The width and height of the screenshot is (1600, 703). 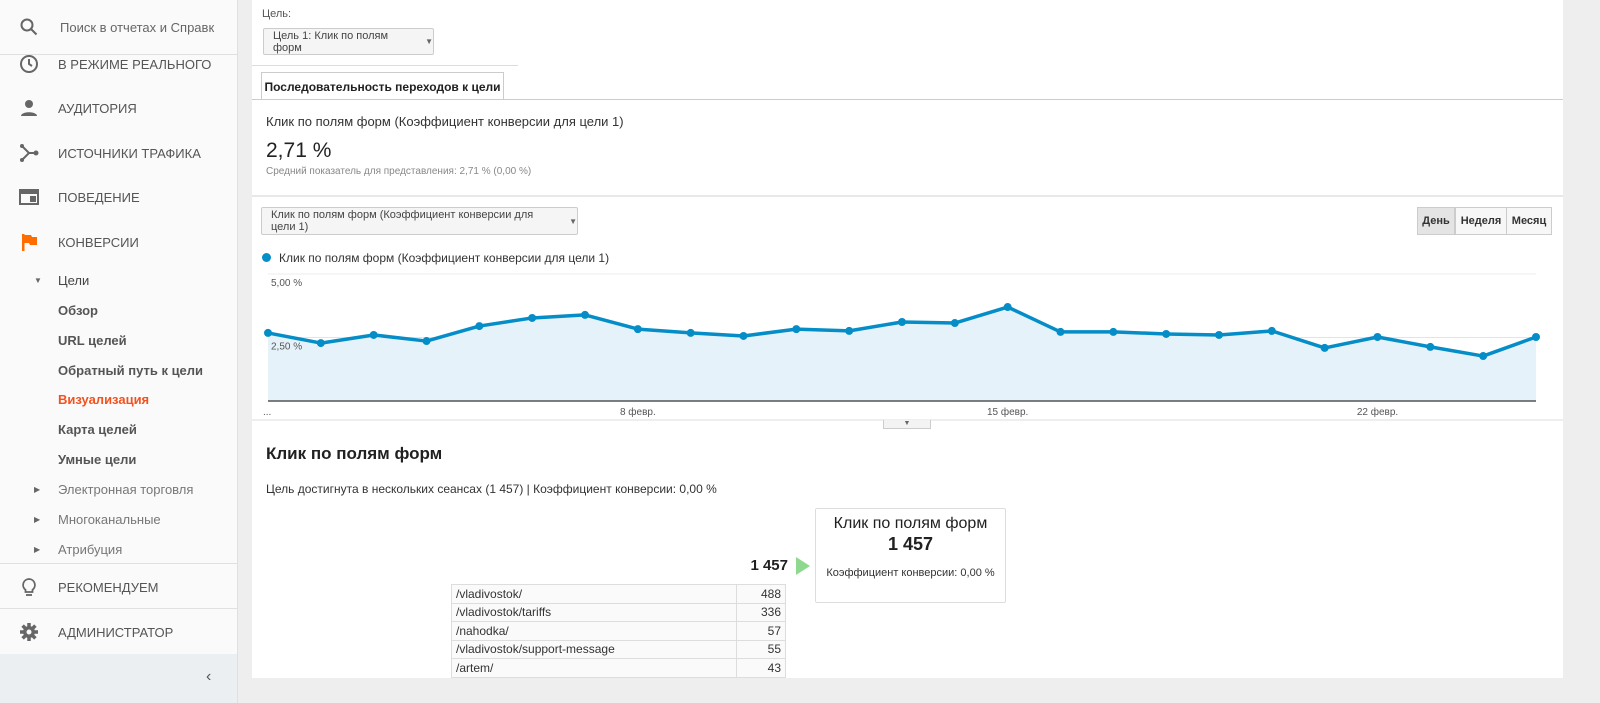 I want to click on nav-behavior: Поведение, so click(x=118, y=197).